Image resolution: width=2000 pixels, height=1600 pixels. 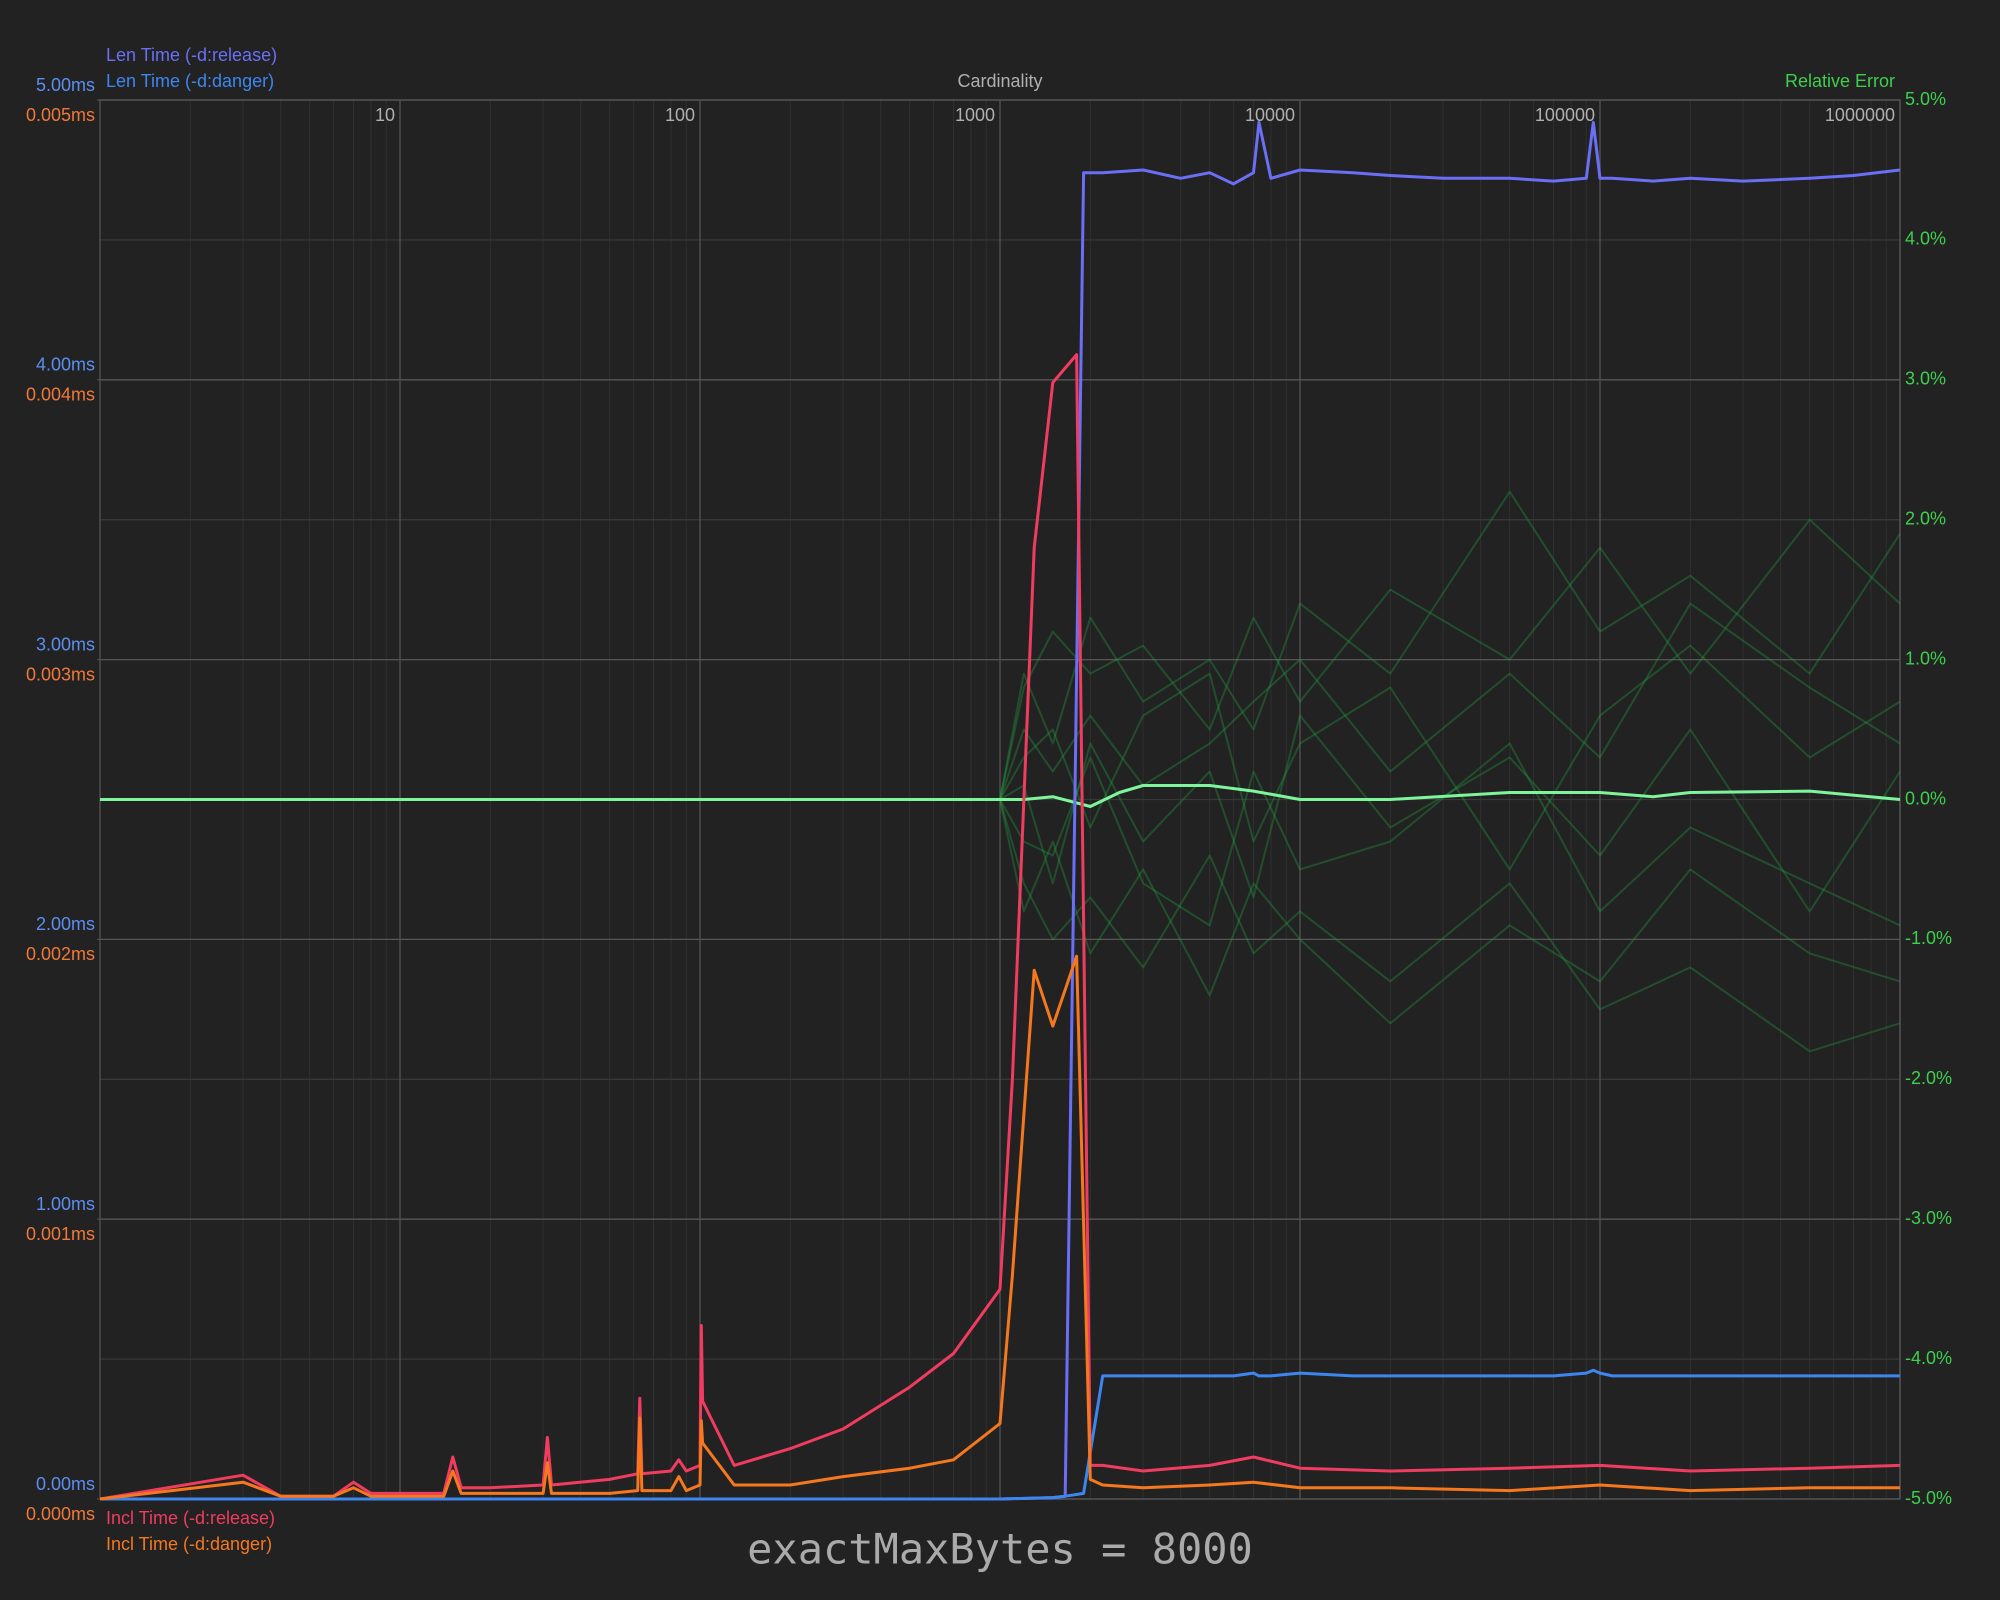 What do you see at coordinates (60, 395) in the screenshot?
I see `y2-tick-label: 0.004ms` at bounding box center [60, 395].